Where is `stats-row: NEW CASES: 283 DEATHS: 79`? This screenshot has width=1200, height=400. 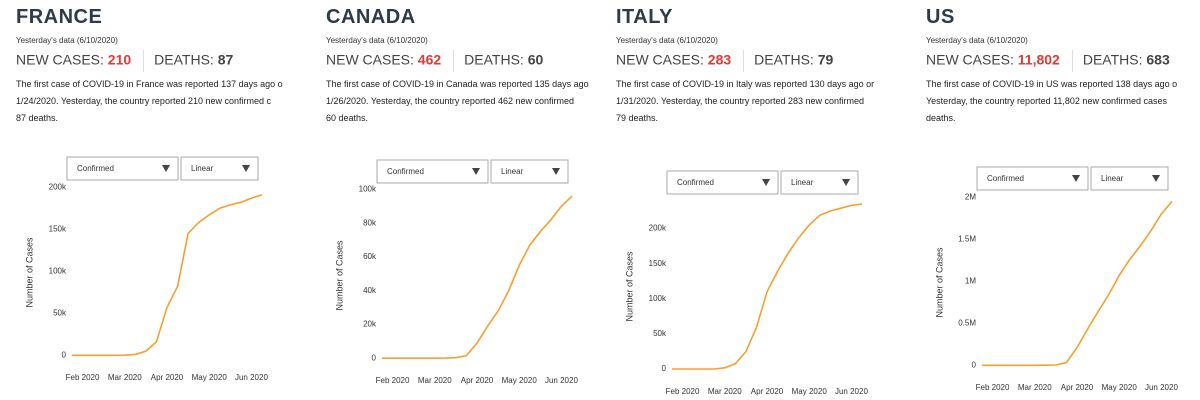 stats-row: NEW CASES: 283 DEATHS: 79 is located at coordinates (724, 61).